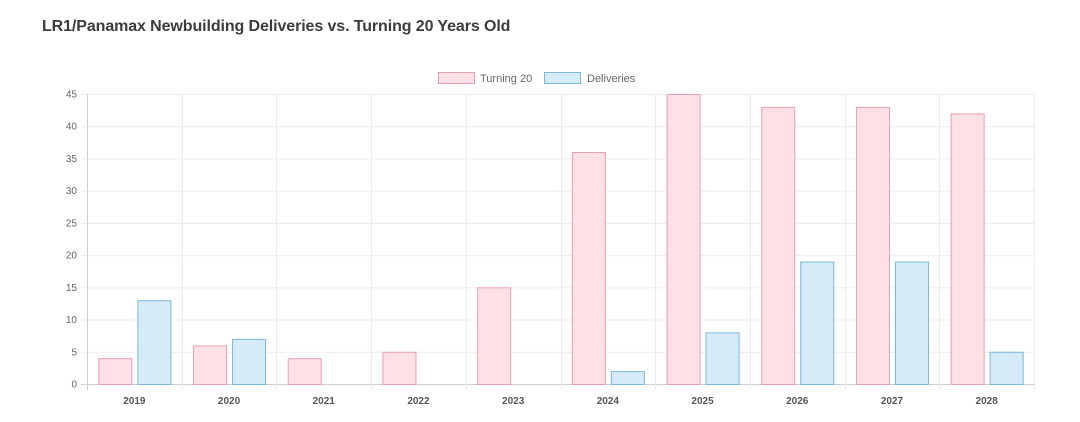 The image size is (1080, 422). I want to click on y-tick-label: 45, so click(72, 95).